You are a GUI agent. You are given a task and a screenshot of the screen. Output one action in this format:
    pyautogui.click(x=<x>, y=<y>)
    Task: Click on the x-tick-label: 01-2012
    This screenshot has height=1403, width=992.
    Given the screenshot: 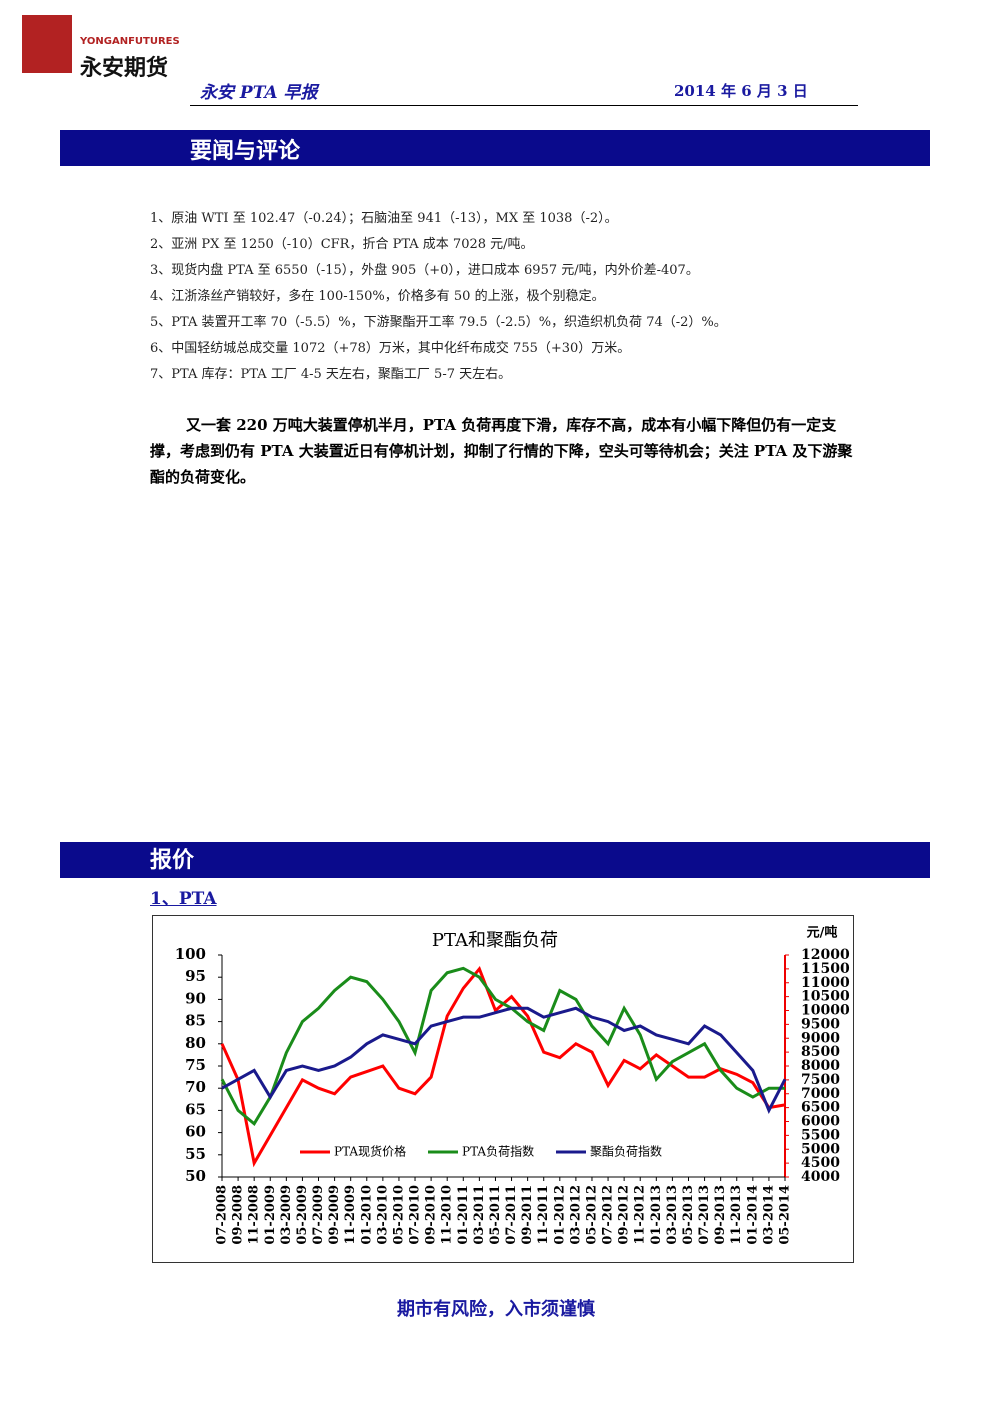 What is the action you would take?
    pyautogui.click(x=559, y=1215)
    